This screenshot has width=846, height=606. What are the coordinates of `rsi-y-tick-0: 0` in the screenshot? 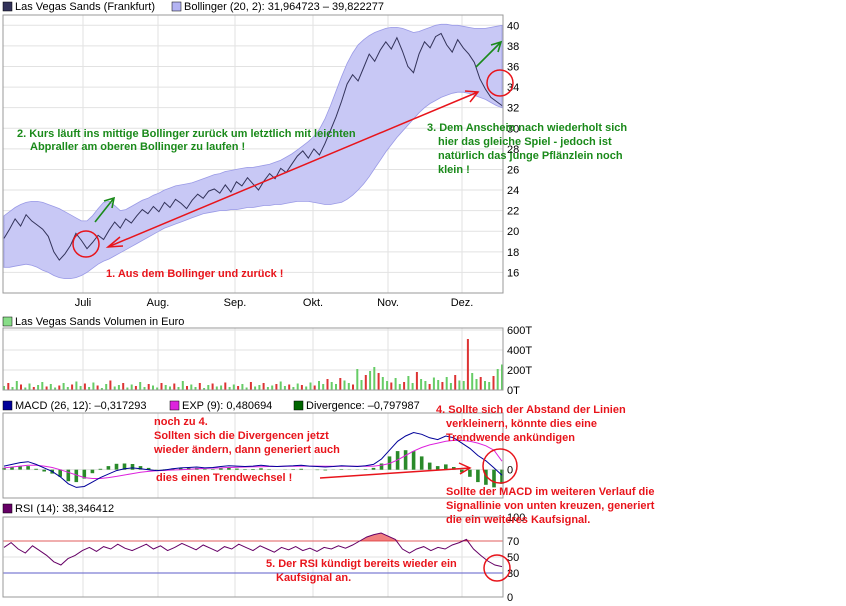 It's located at (510, 598).